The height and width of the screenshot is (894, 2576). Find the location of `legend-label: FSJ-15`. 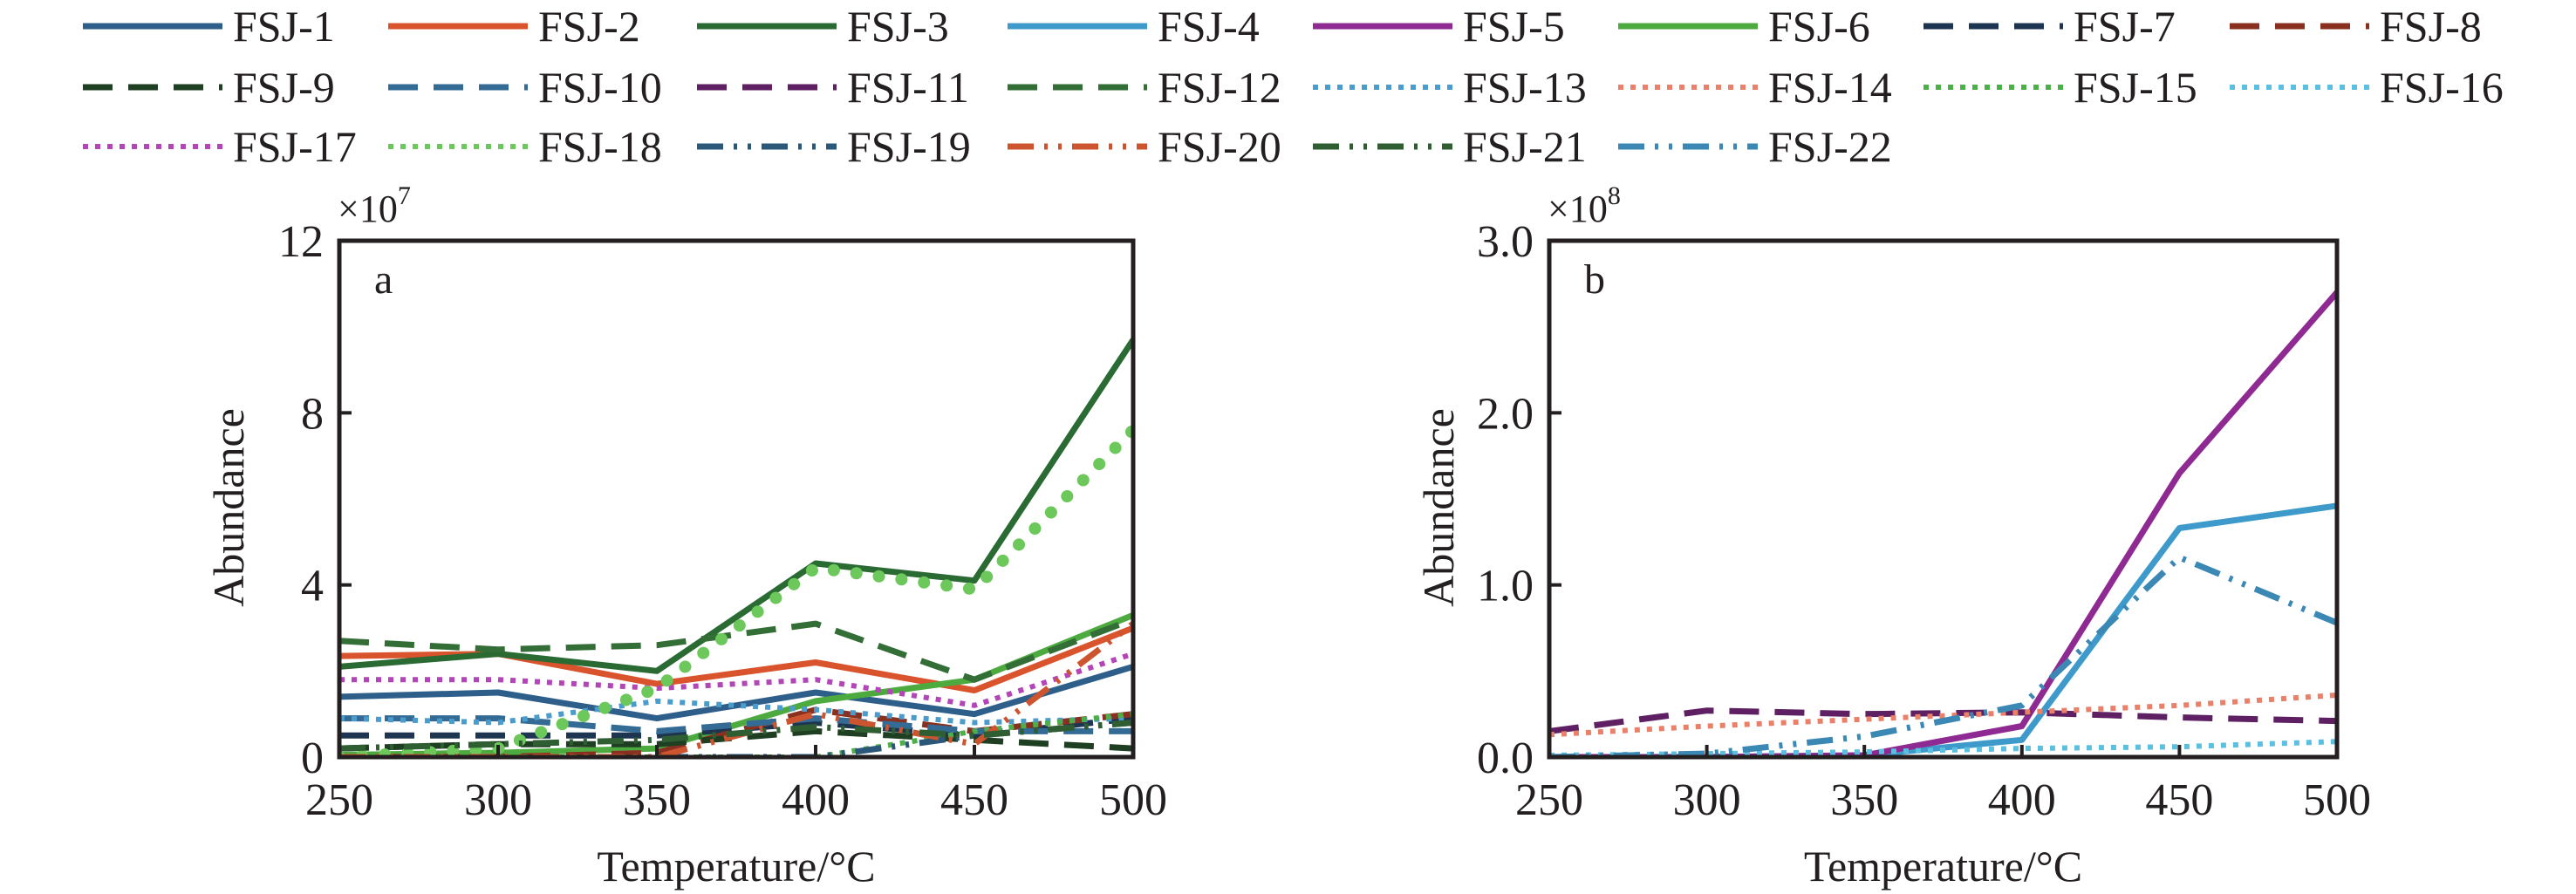

legend-label: FSJ-15 is located at coordinates (2135, 87).